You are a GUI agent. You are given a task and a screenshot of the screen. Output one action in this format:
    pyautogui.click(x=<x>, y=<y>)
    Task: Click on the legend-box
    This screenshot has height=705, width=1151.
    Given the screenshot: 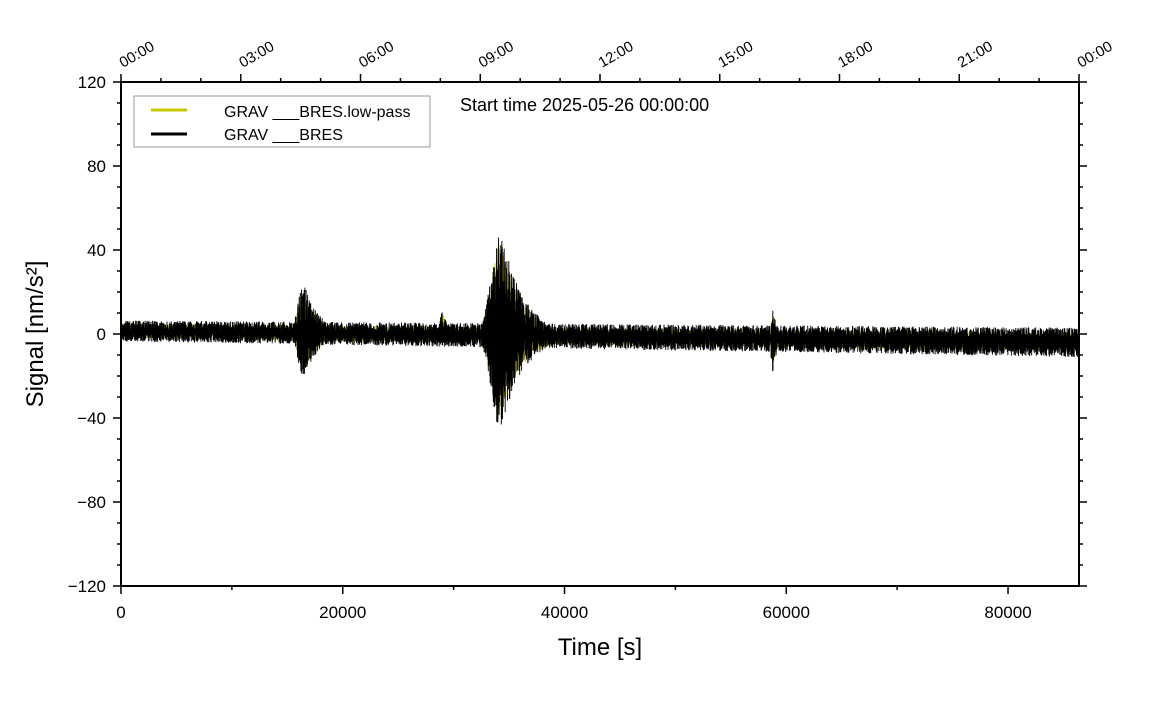 What is the action you would take?
    pyautogui.click(x=282, y=121)
    